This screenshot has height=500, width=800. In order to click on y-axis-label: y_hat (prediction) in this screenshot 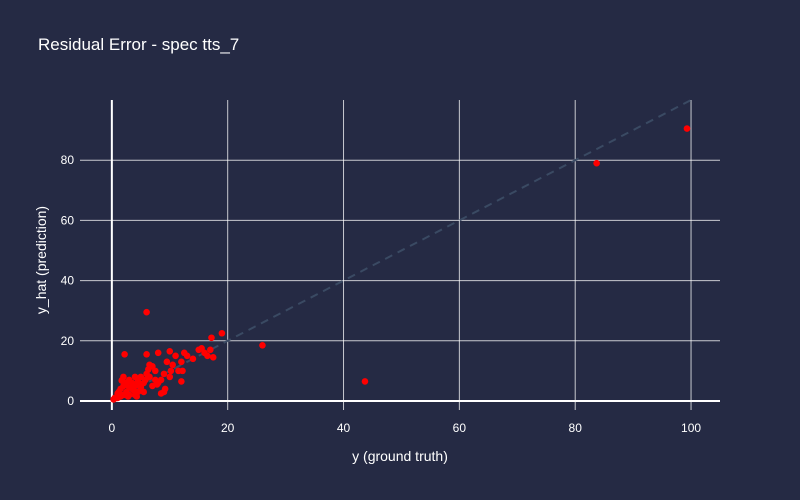, I will do `click(41, 260)`.